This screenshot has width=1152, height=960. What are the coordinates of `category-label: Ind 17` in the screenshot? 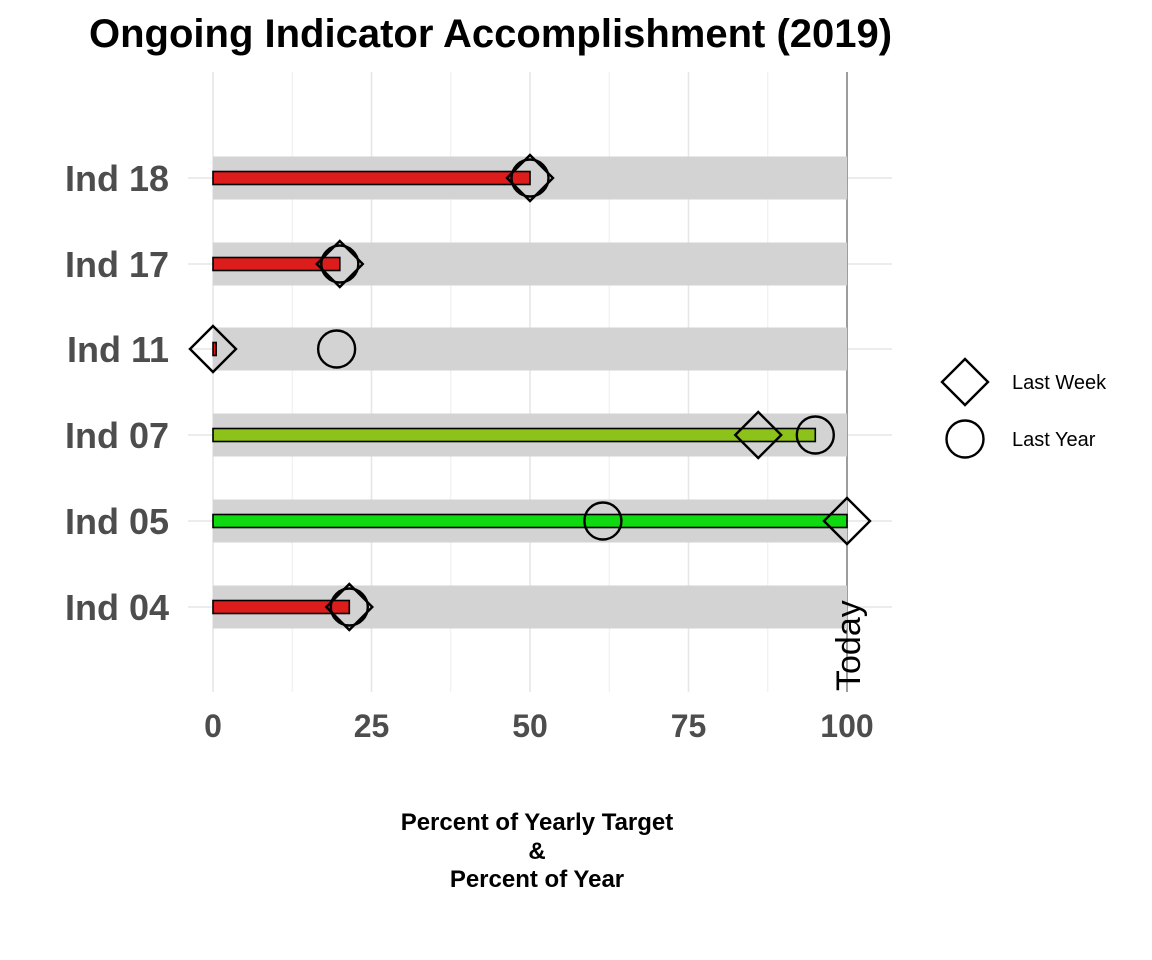 It's located at (117, 264).